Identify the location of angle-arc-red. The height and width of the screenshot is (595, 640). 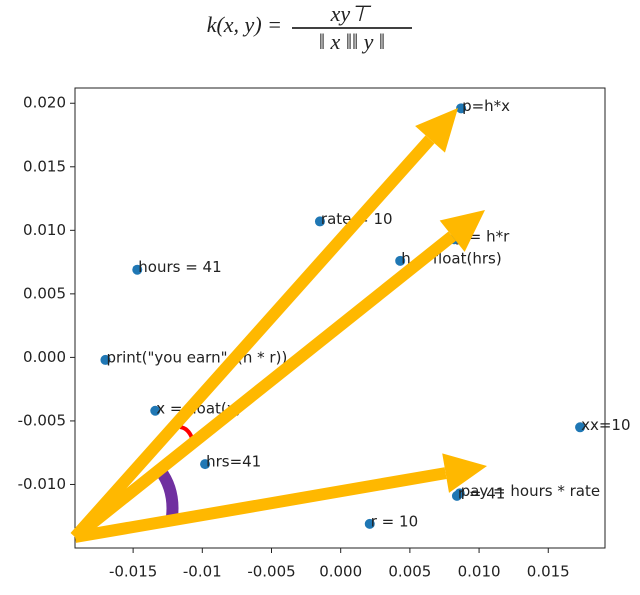
(186, 432).